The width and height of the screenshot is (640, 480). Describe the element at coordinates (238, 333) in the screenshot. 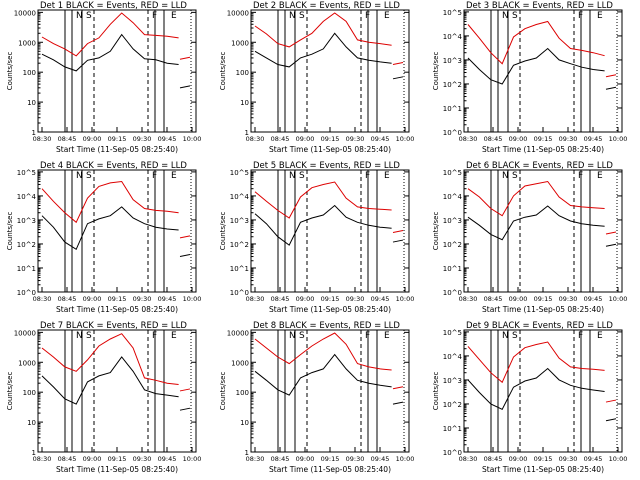

I see `y-tick-label: 10000` at that location.